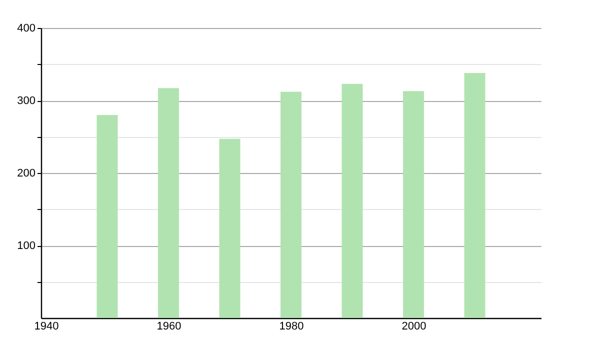  What do you see at coordinates (26, 174) in the screenshot?
I see `y-tick-label: 200` at bounding box center [26, 174].